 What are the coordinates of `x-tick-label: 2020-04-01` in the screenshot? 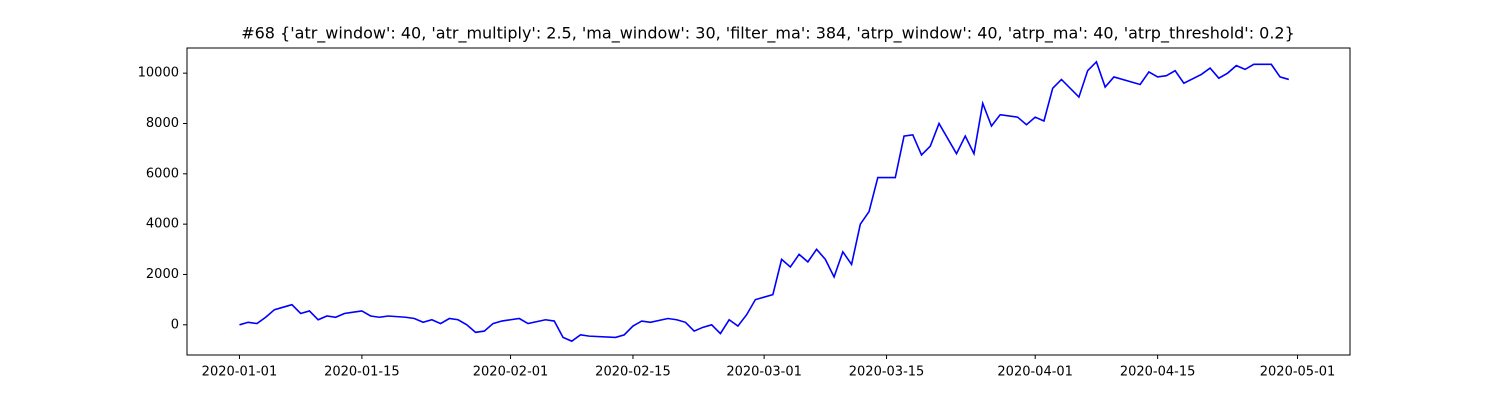 It's located at (1035, 372).